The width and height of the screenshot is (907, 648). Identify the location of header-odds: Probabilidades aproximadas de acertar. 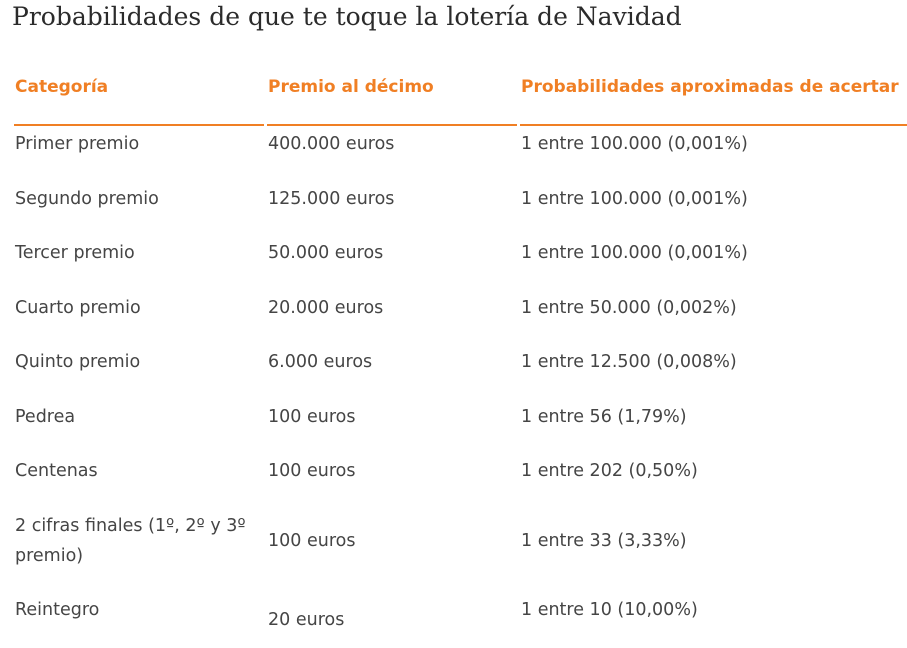
(710, 87).